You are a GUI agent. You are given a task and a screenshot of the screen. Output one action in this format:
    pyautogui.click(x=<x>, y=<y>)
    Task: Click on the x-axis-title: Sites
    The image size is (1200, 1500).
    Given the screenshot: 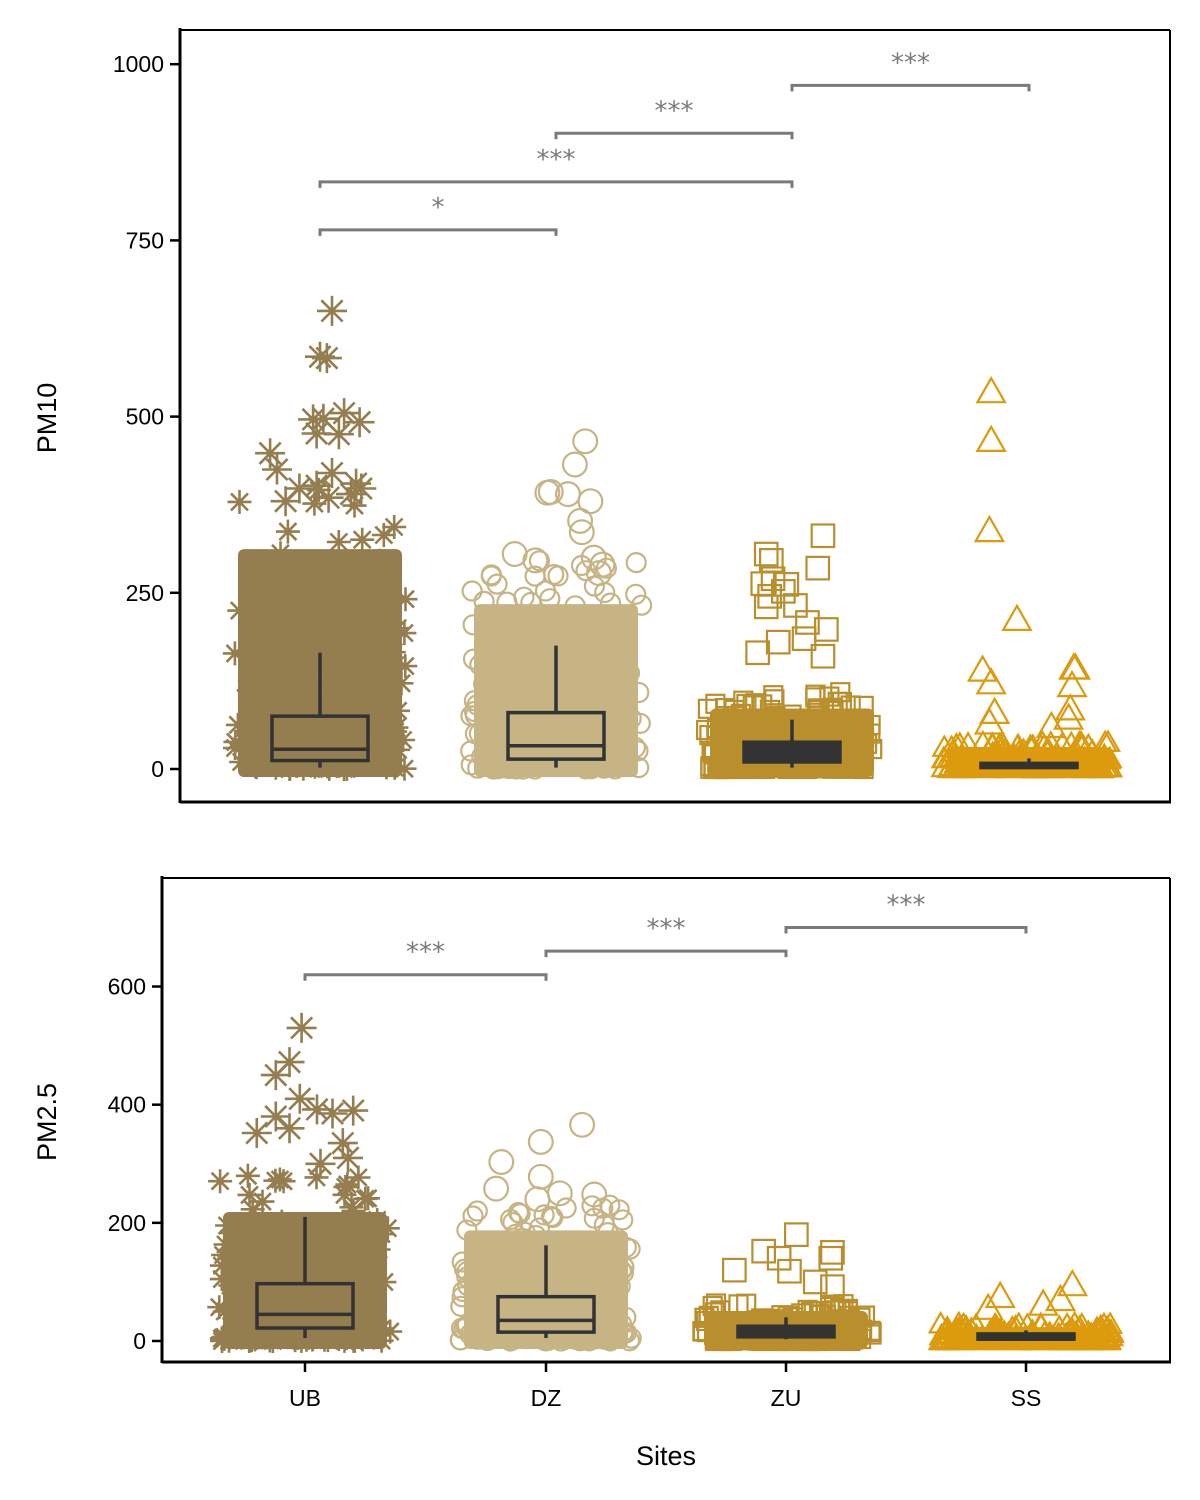 What is the action you would take?
    pyautogui.click(x=666, y=1456)
    